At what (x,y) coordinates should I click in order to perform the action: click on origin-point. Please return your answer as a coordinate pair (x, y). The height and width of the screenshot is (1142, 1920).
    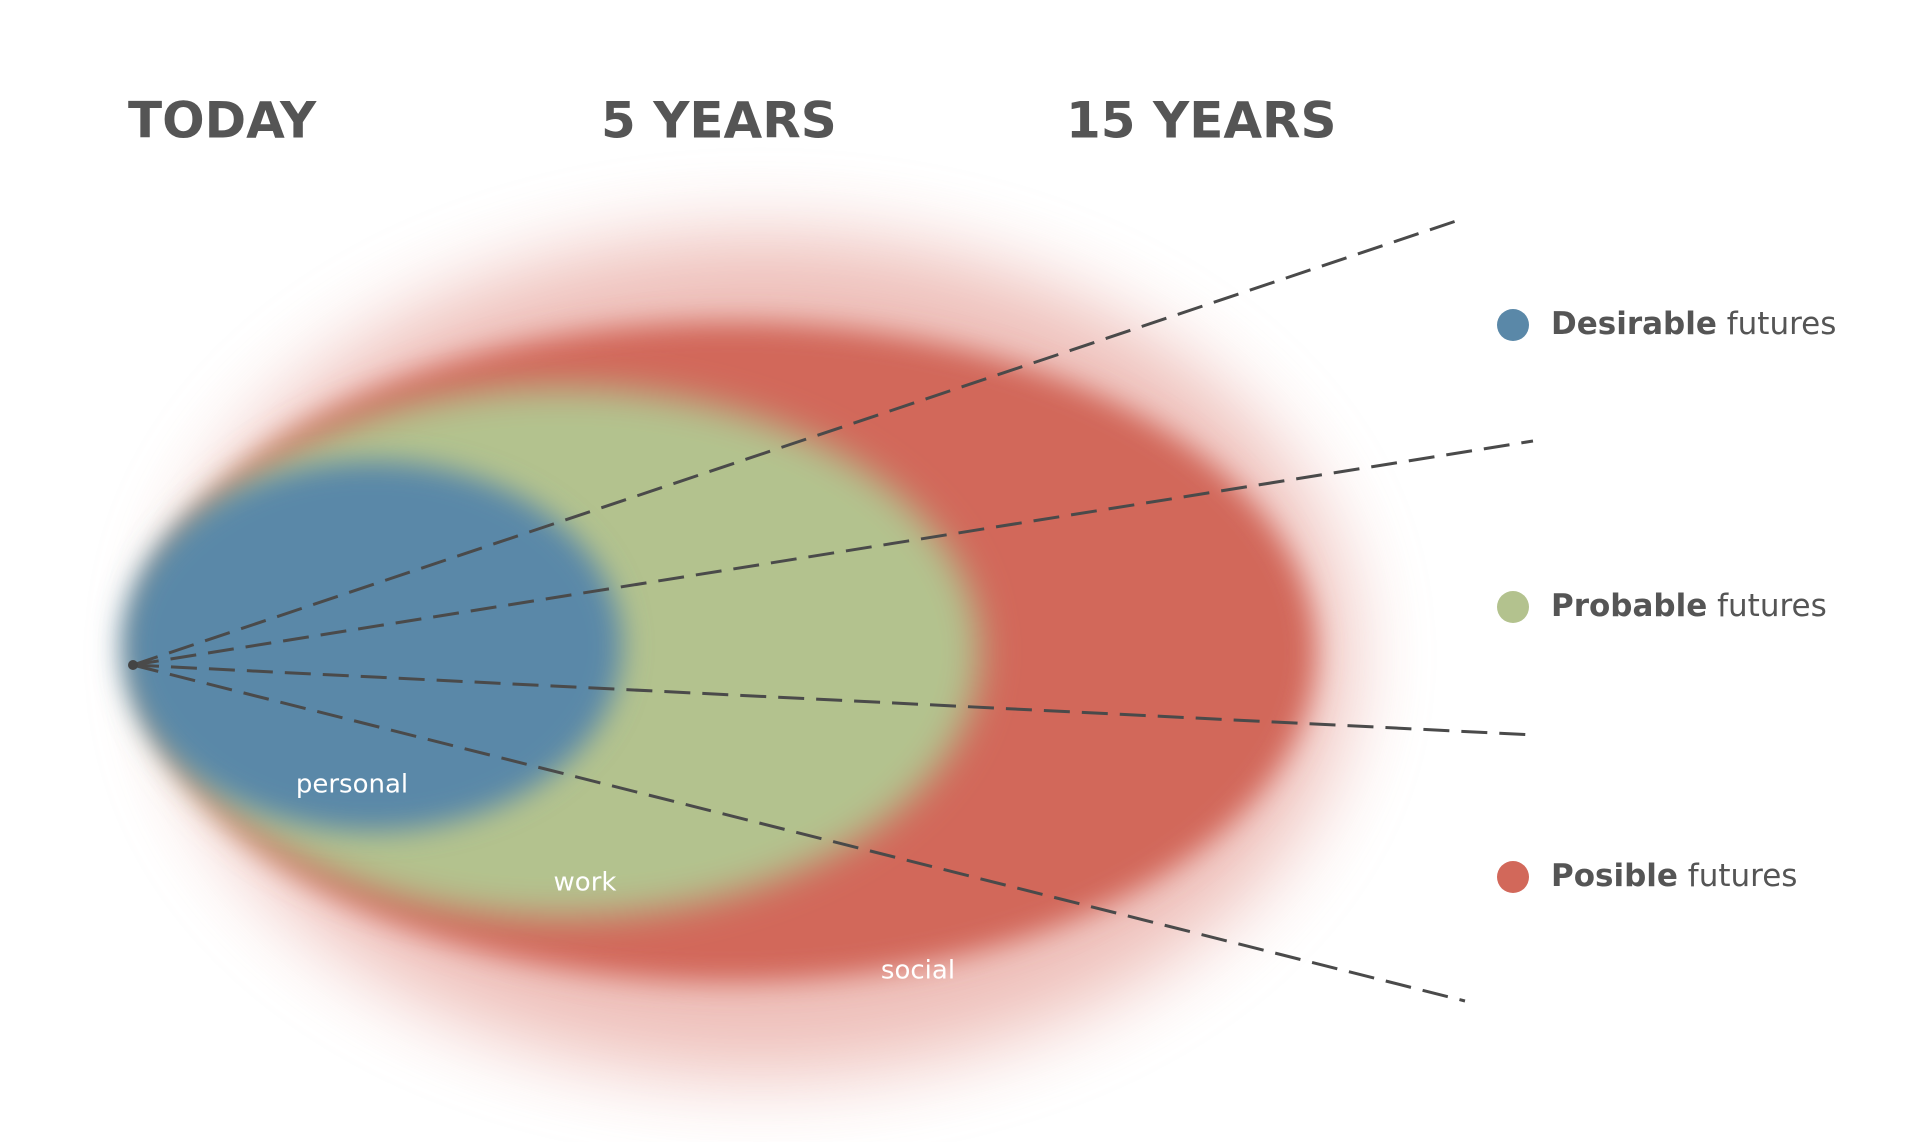
    Looking at the image, I should click on (133, 665).